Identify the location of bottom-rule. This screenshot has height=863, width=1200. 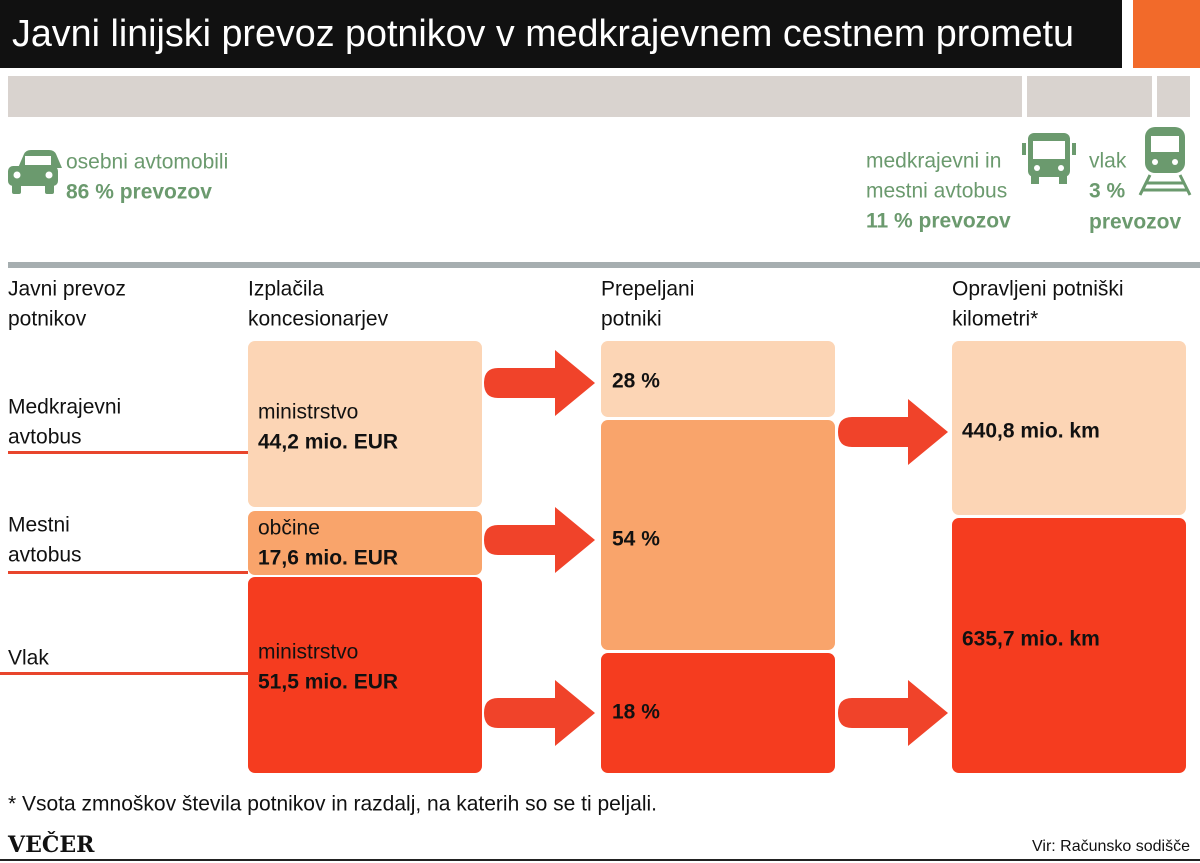
(600, 860).